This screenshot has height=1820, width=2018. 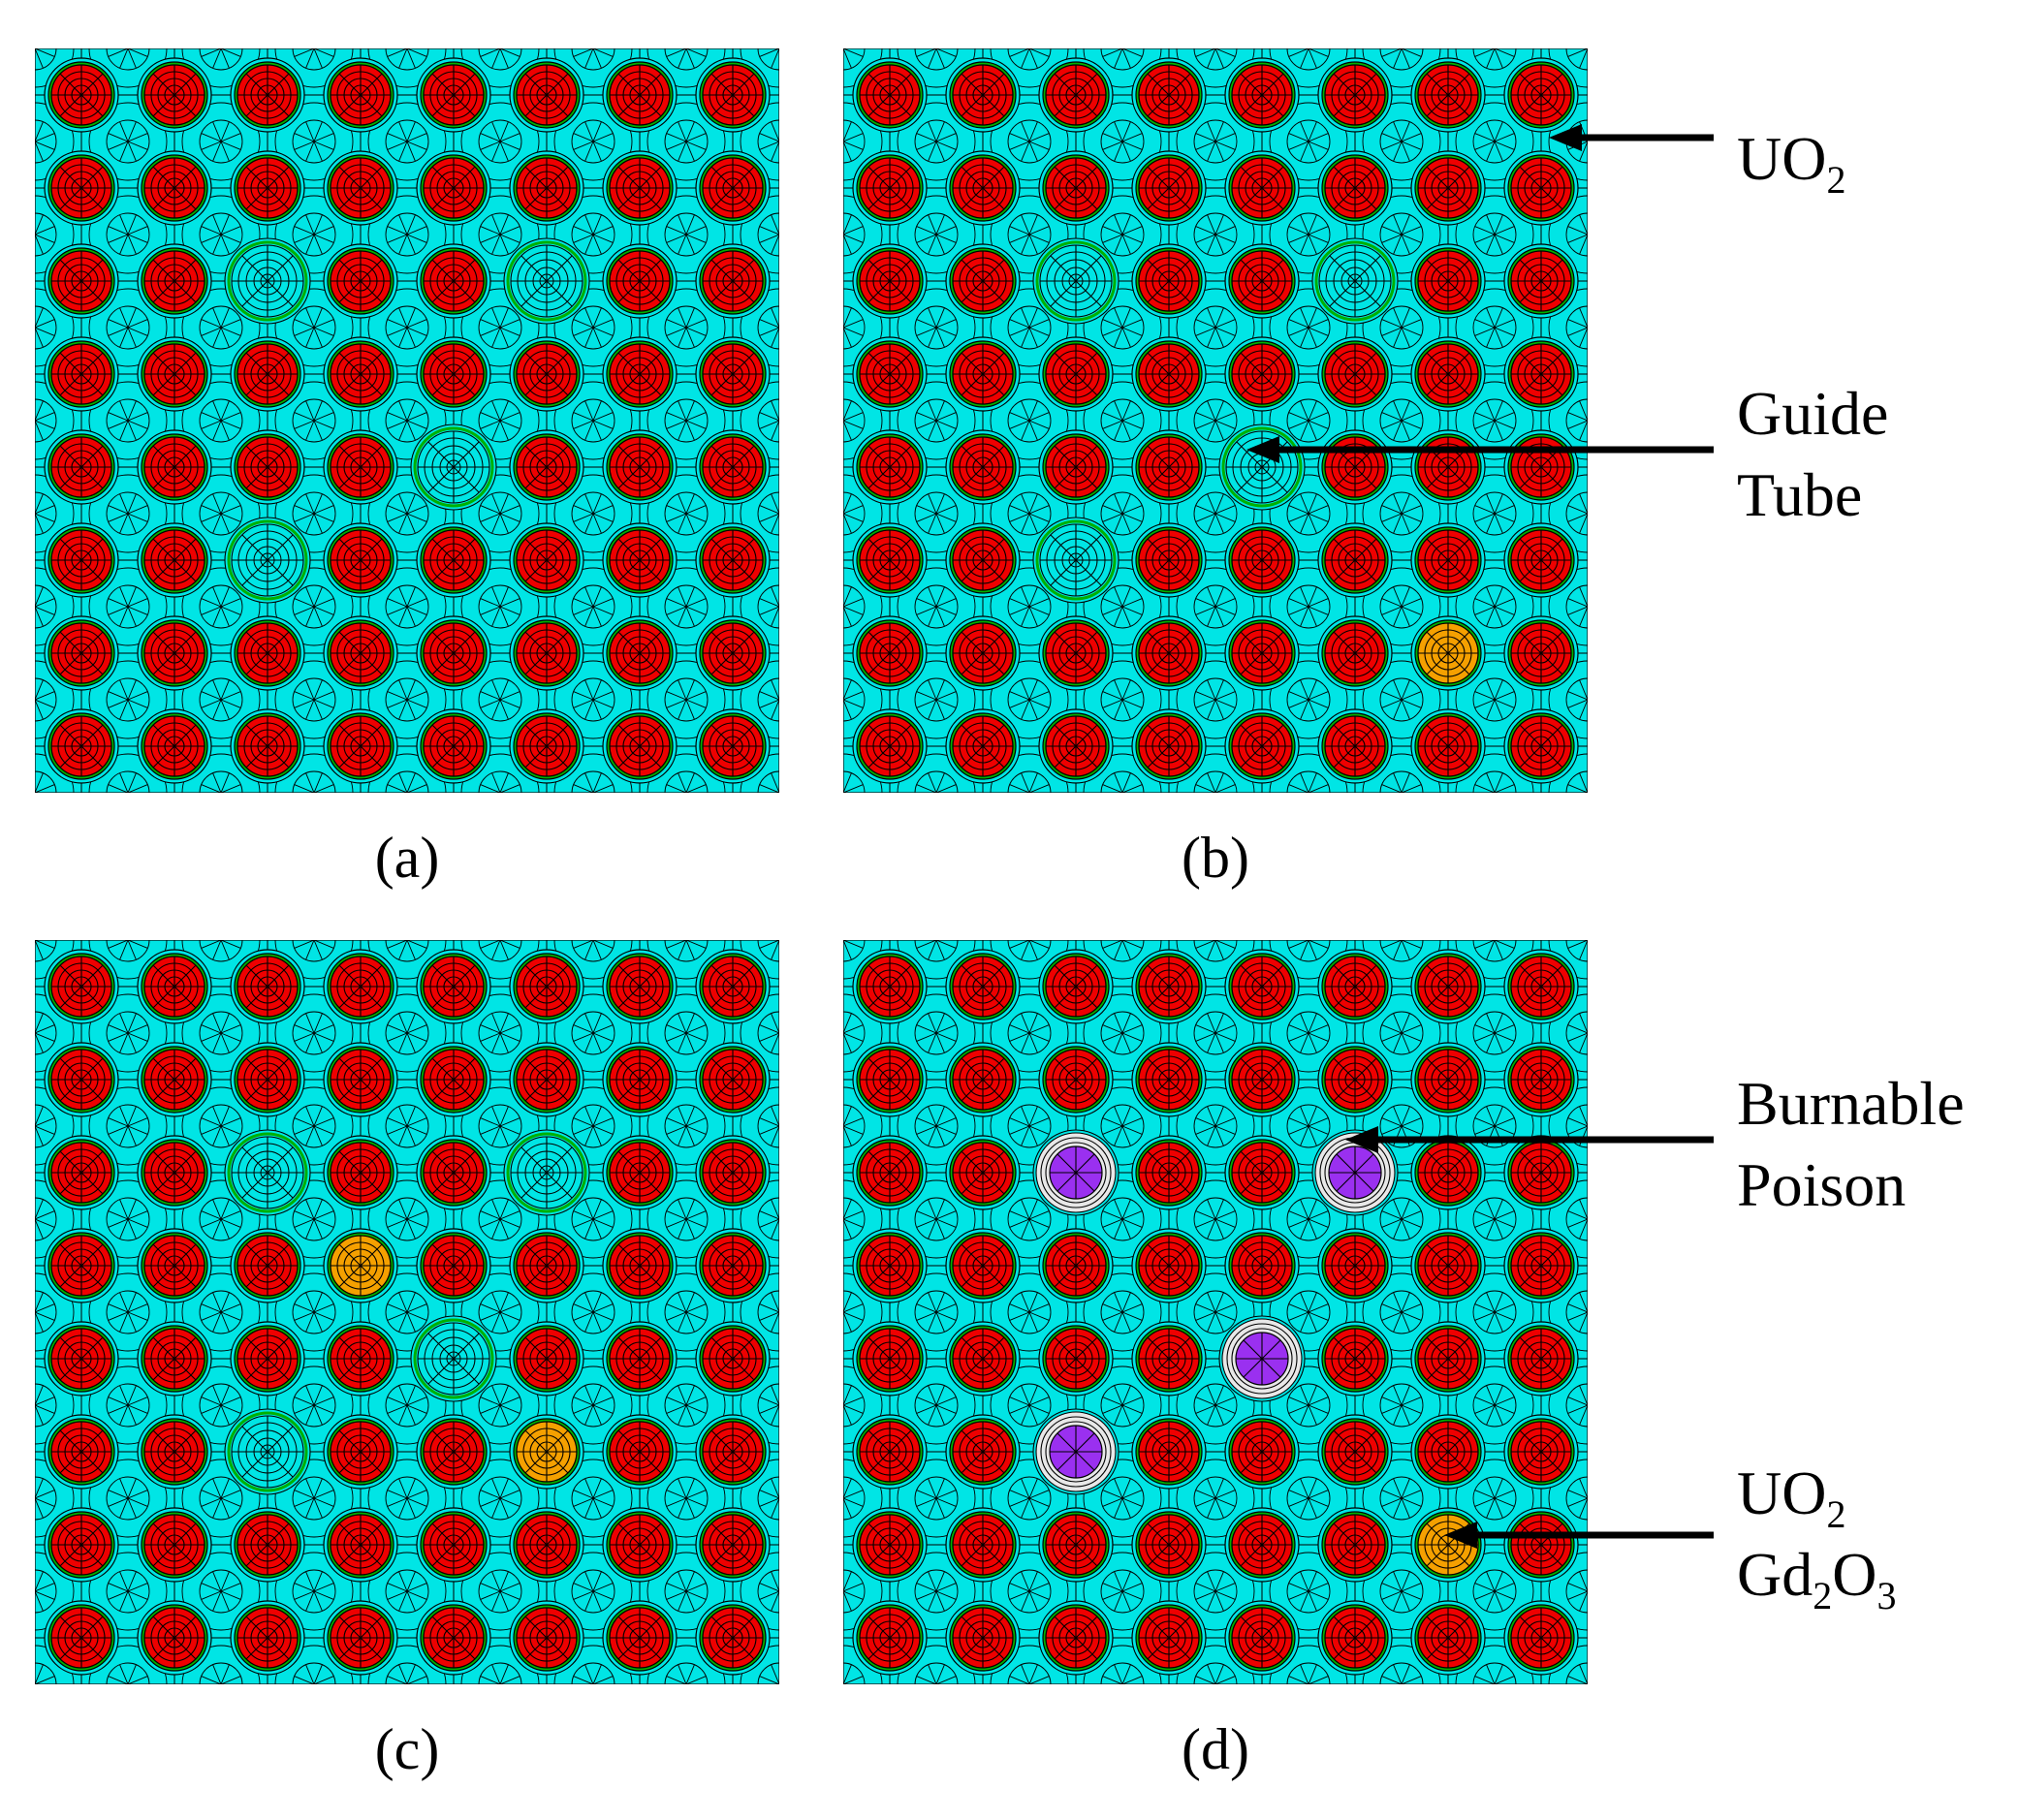 I want to click on burnable-poison-rod, so click(x=1262, y=1358).